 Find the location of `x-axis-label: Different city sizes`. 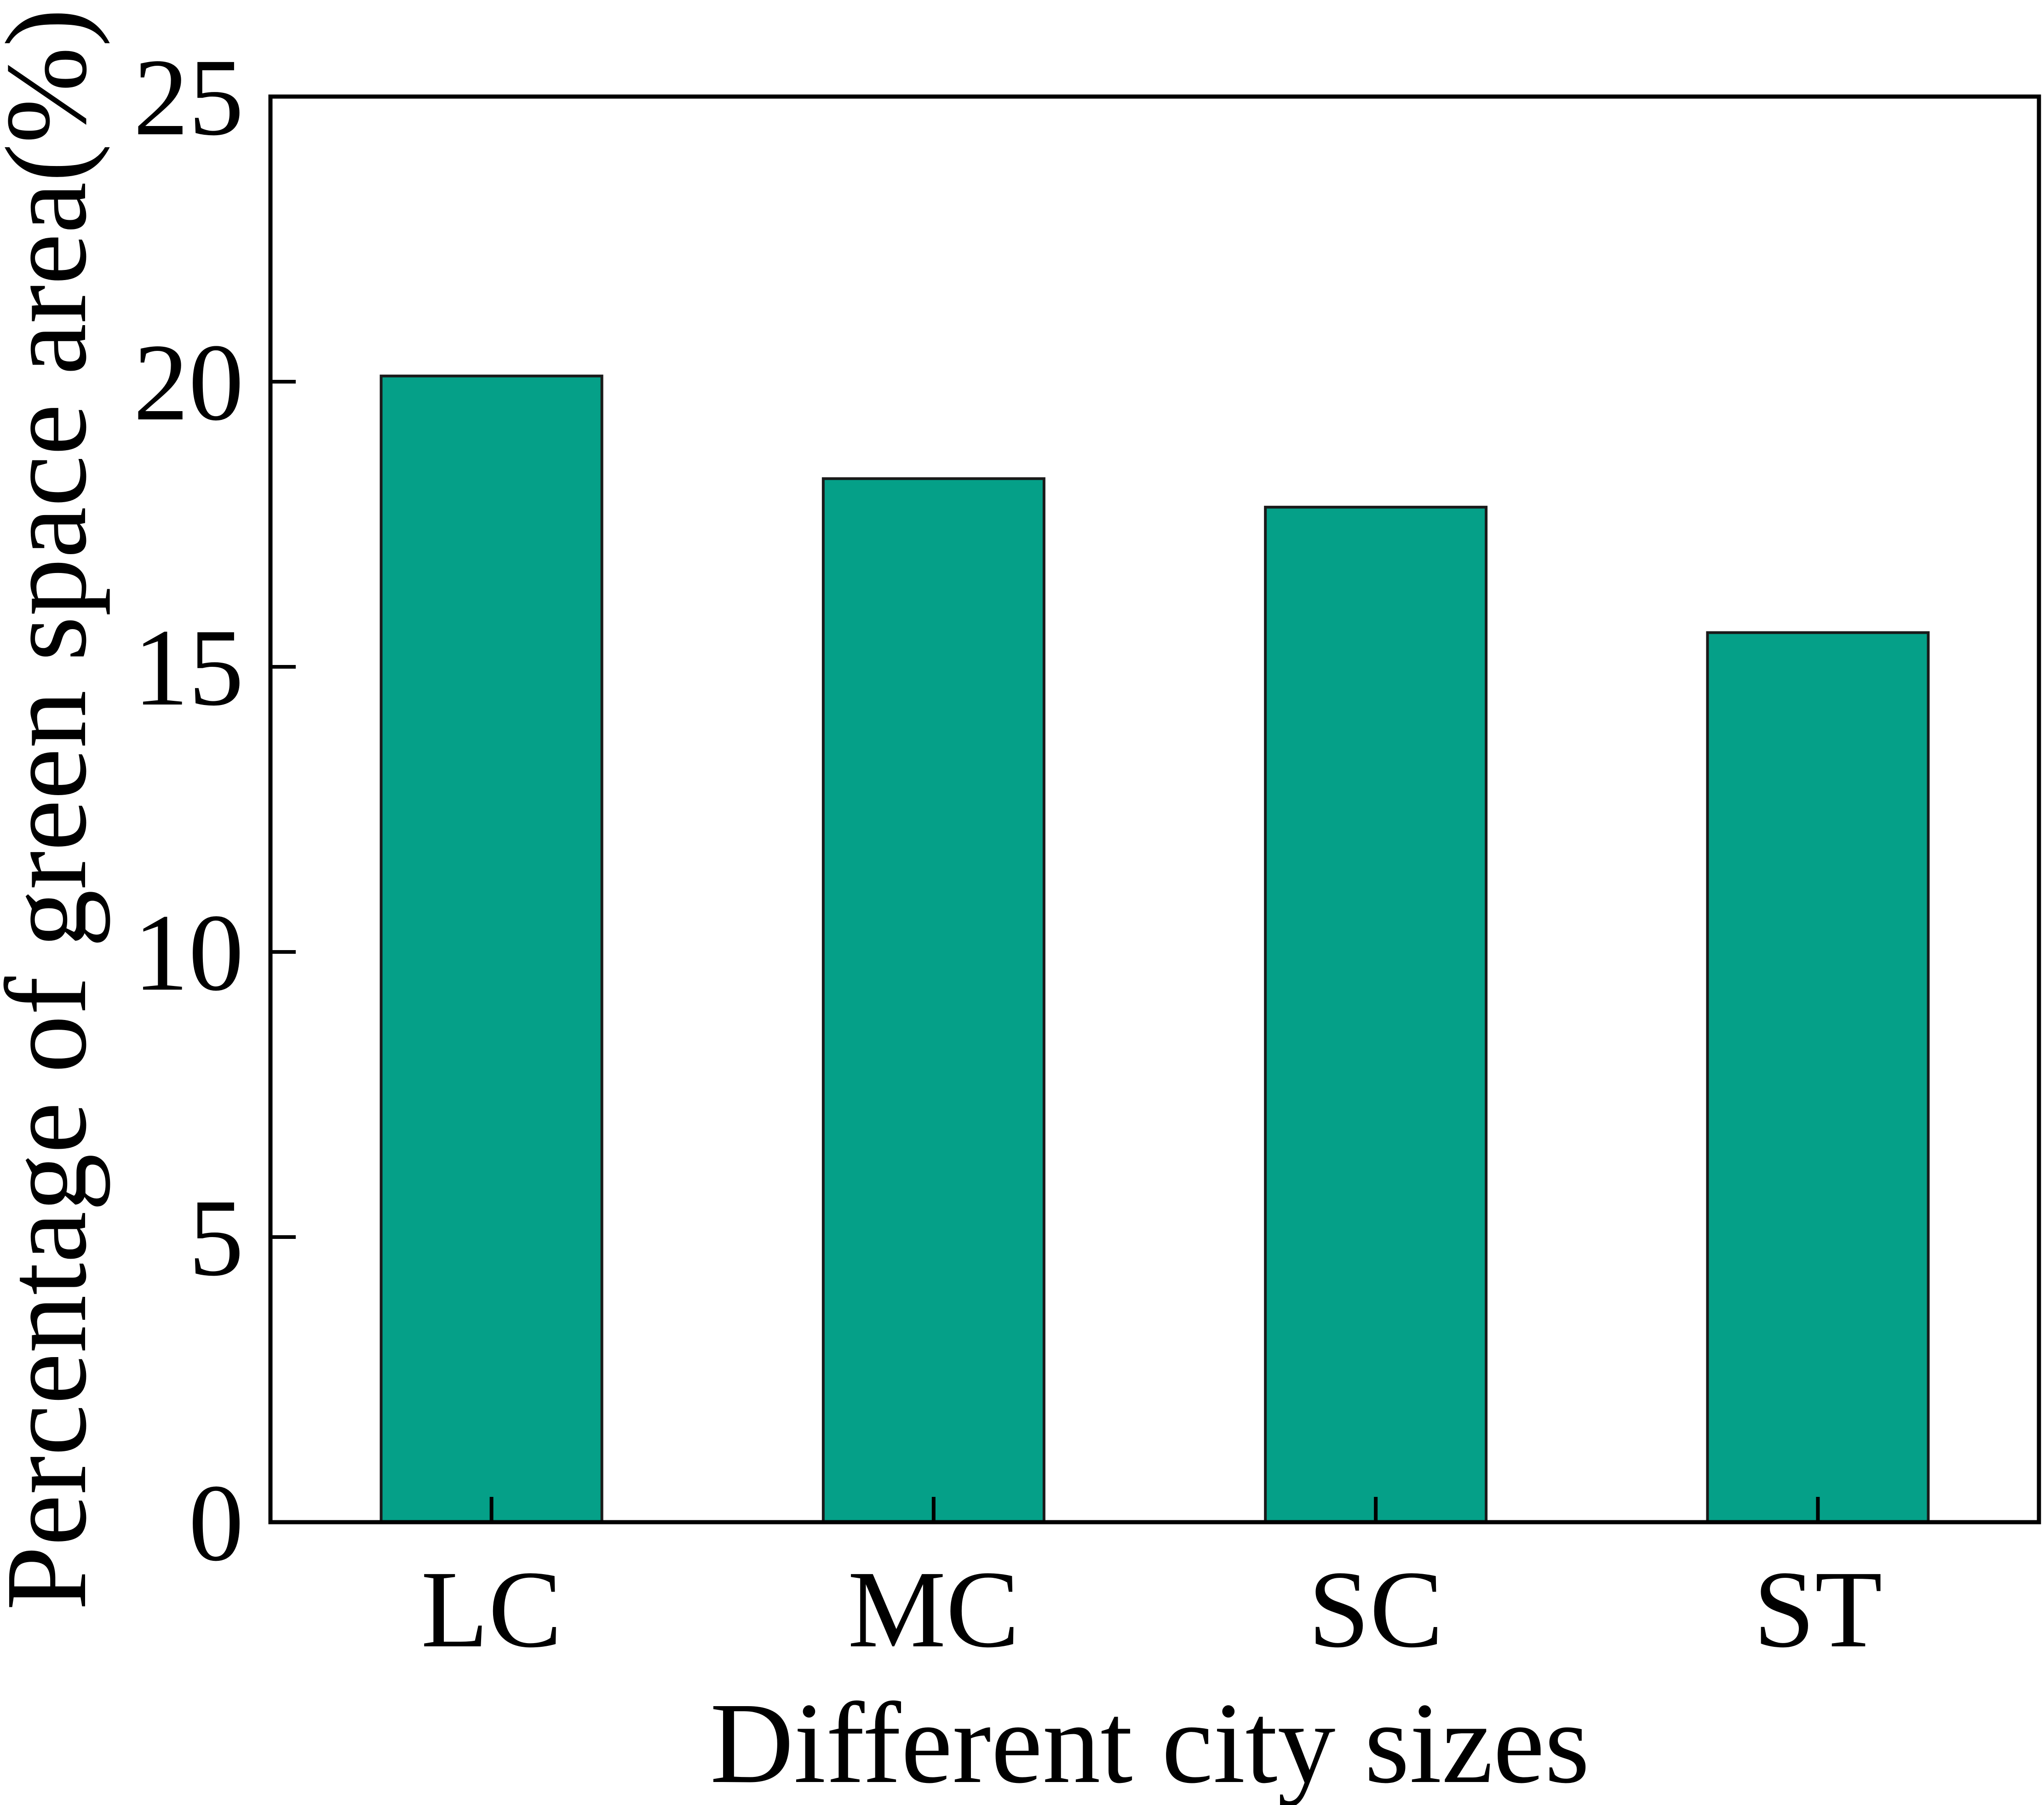

x-axis-label: Different city sizes is located at coordinates (1150, 1742).